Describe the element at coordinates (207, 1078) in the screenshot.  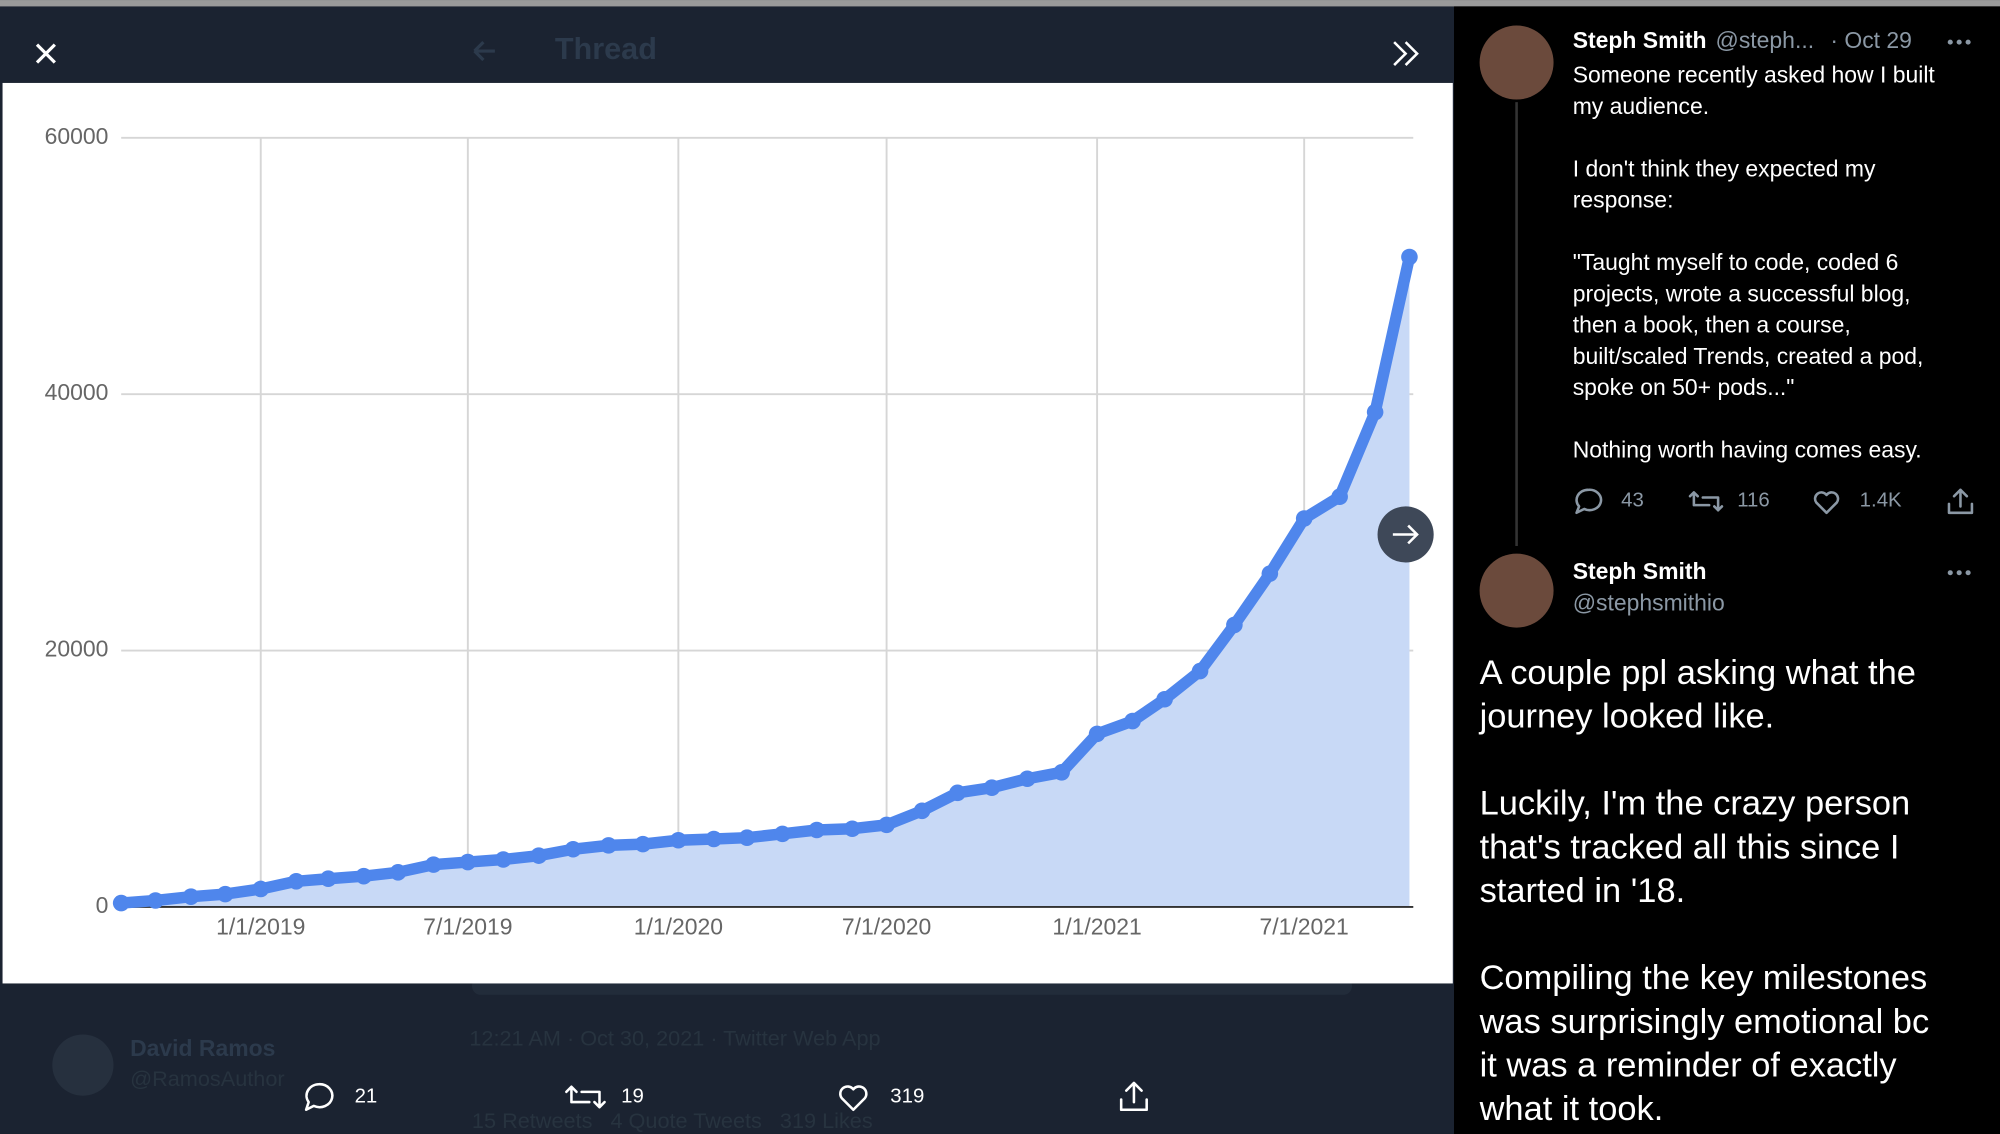
I see `bg-handle: @RamosAuthor` at that location.